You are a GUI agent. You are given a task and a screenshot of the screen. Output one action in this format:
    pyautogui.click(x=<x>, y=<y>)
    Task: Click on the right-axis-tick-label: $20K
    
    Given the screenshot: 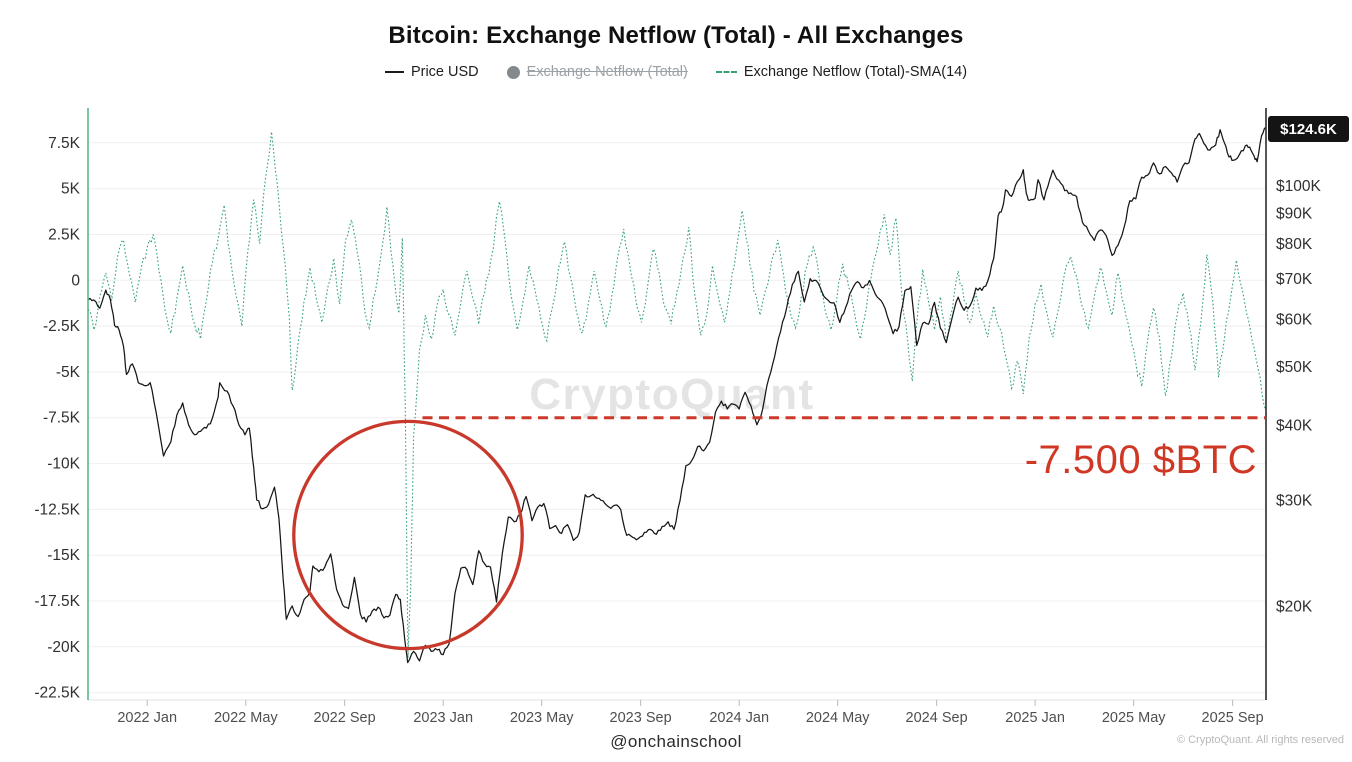 What is the action you would take?
    pyautogui.click(x=1294, y=606)
    